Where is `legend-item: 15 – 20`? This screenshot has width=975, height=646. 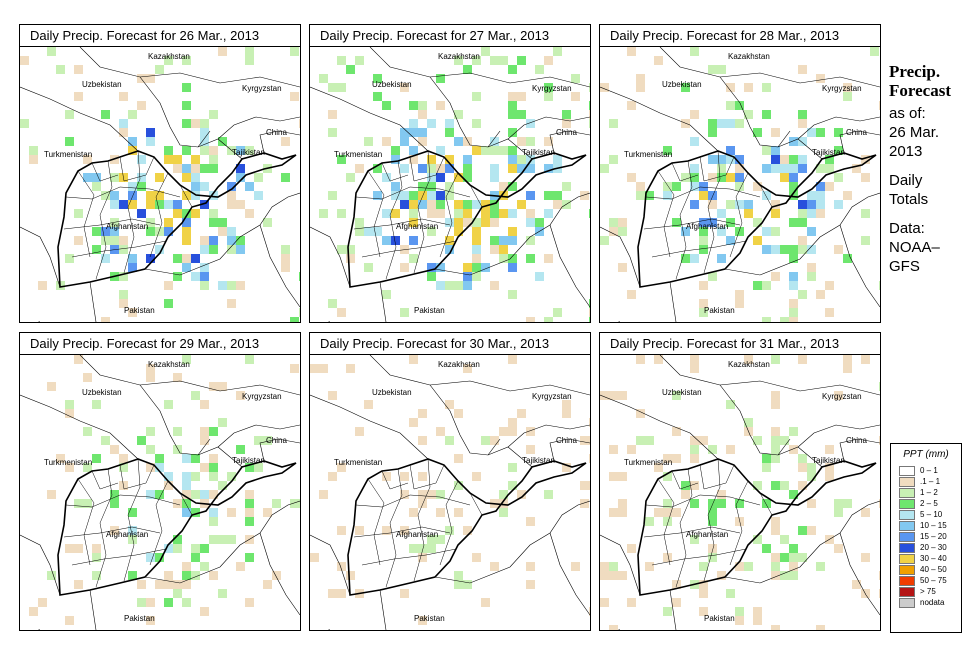 legend-item: 15 – 20 is located at coordinates (930, 536).